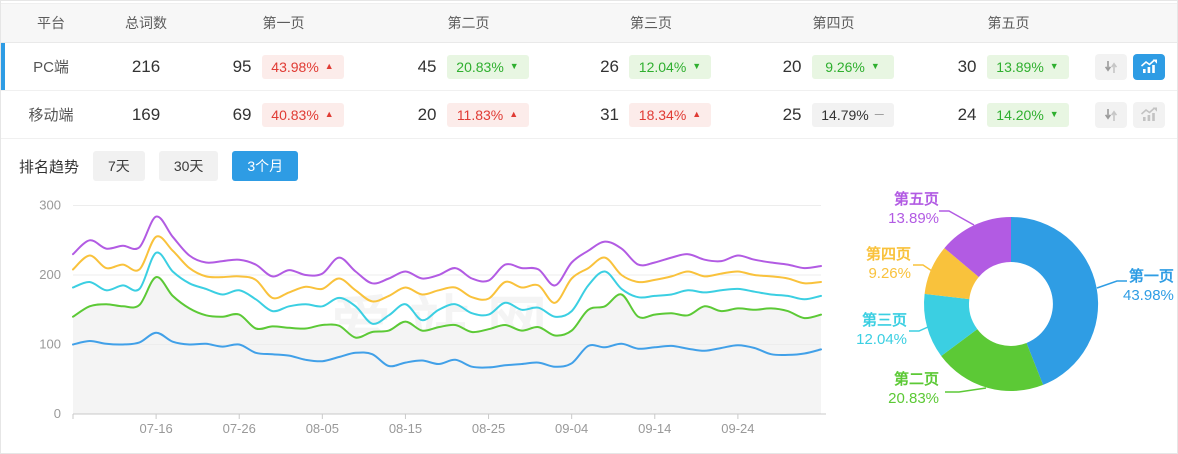  What do you see at coordinates (283, 23) in the screenshot?
I see `col-header-page1: 第一页` at bounding box center [283, 23].